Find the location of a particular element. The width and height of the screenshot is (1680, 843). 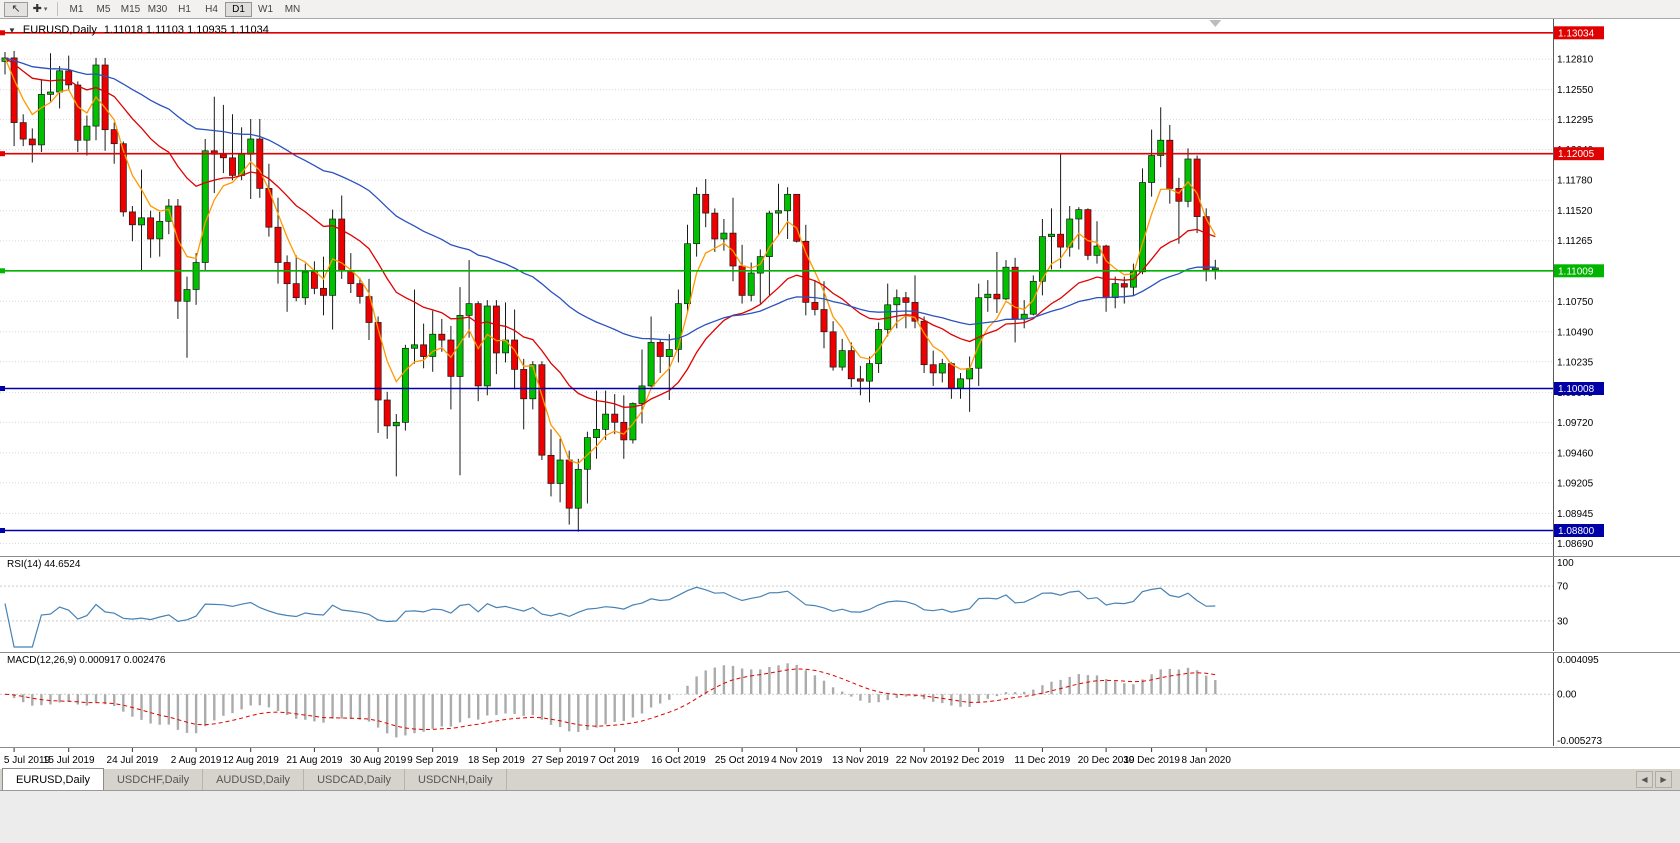

svg-text: 1.13034 is located at coordinates (1576, 33).